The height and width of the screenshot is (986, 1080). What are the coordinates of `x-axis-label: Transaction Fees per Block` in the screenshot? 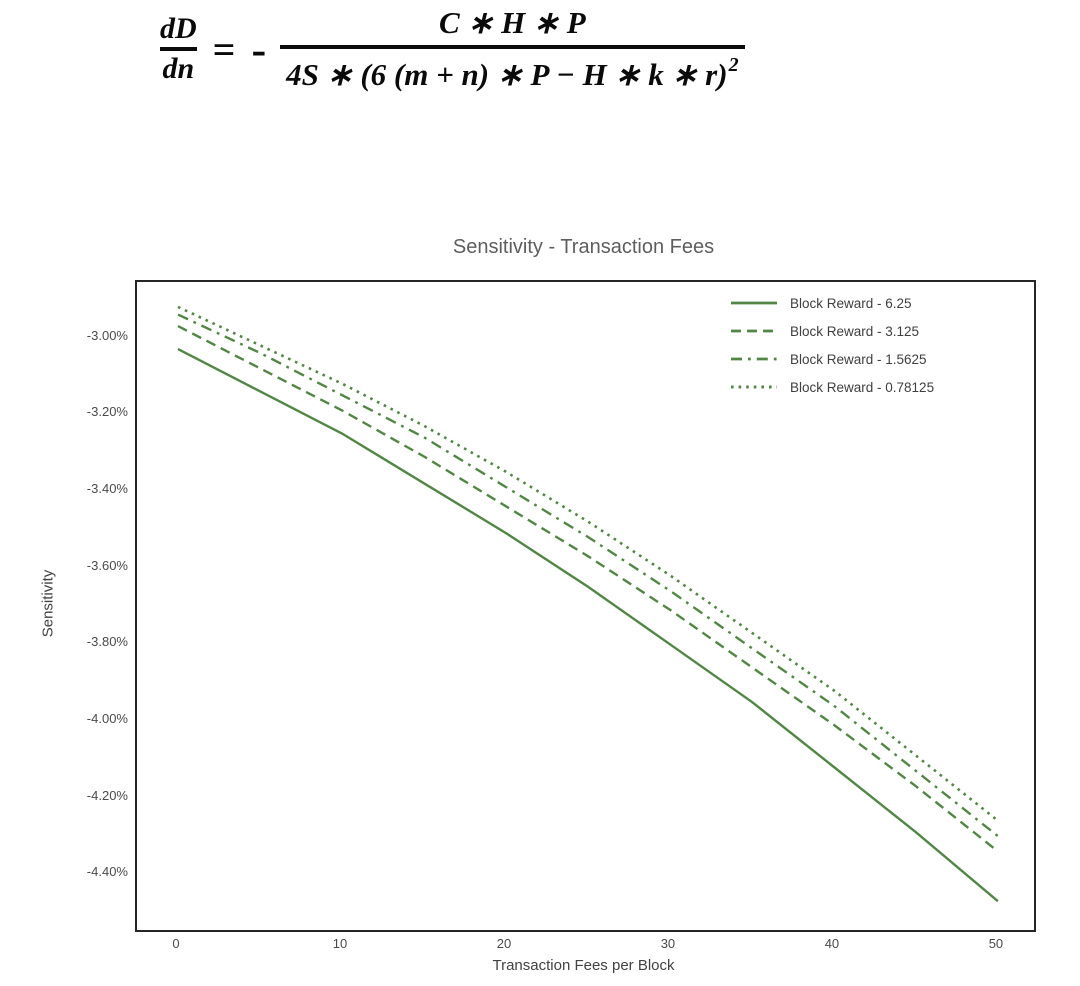 It's located at (583, 965).